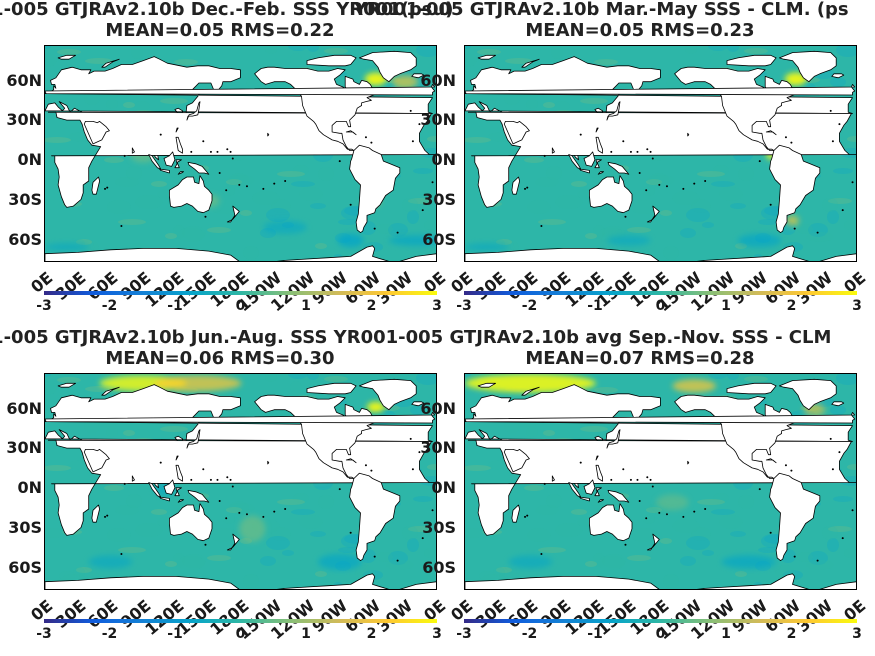 This screenshot has height=656, width=875. Describe the element at coordinates (240, 153) in the screenshot. I see `sss-anomaly-map` at that location.